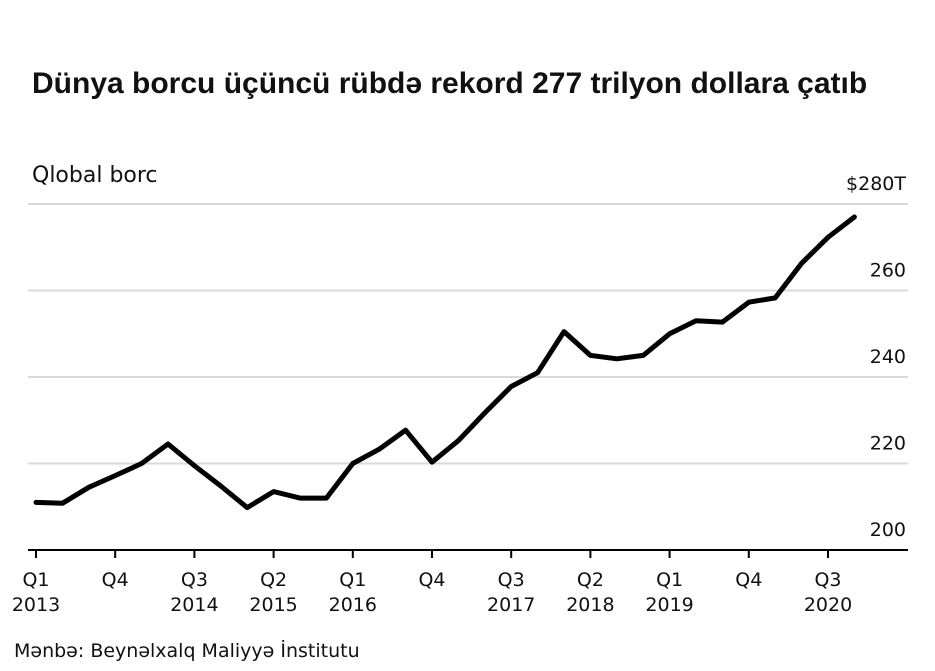  I want to click on source-note: Mənbə: Beynəlxalq Maliyyə İnstitutu, so click(187, 651).